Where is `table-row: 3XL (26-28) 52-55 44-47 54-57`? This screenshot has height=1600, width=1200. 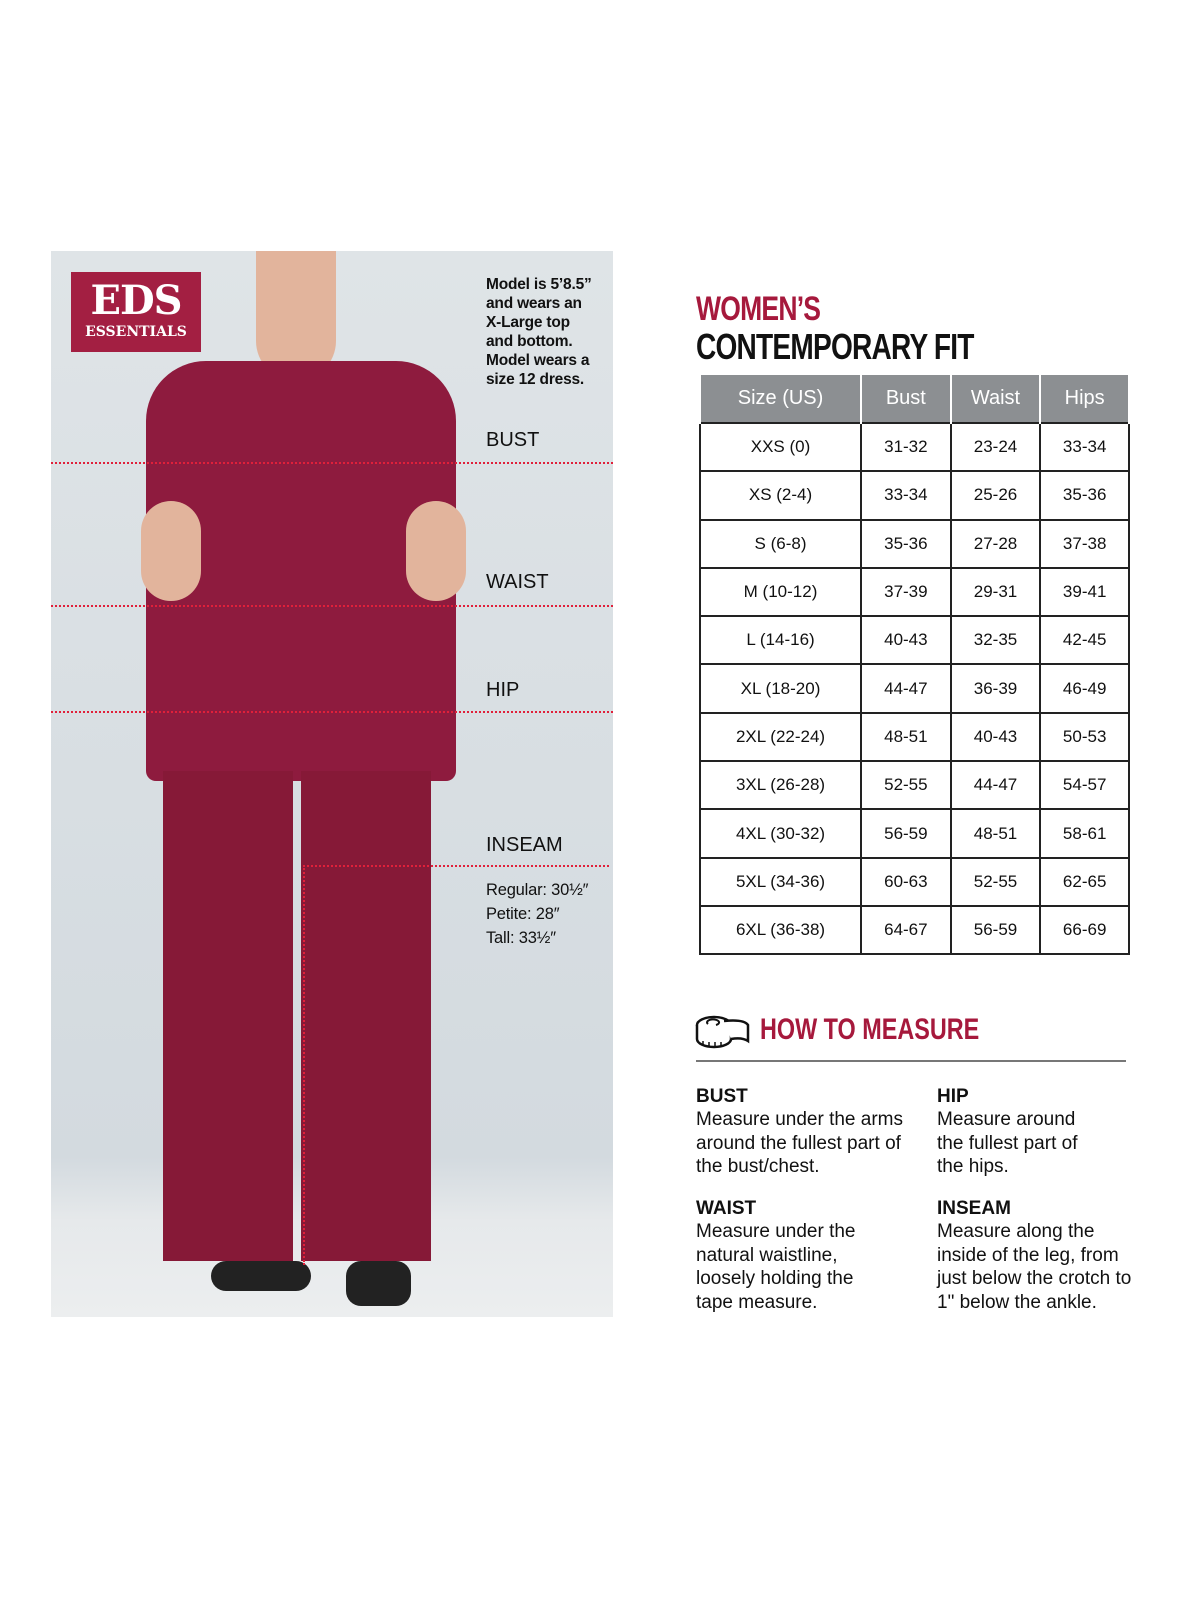 table-row: 3XL (26-28) 52-55 44-47 54-57 is located at coordinates (914, 785).